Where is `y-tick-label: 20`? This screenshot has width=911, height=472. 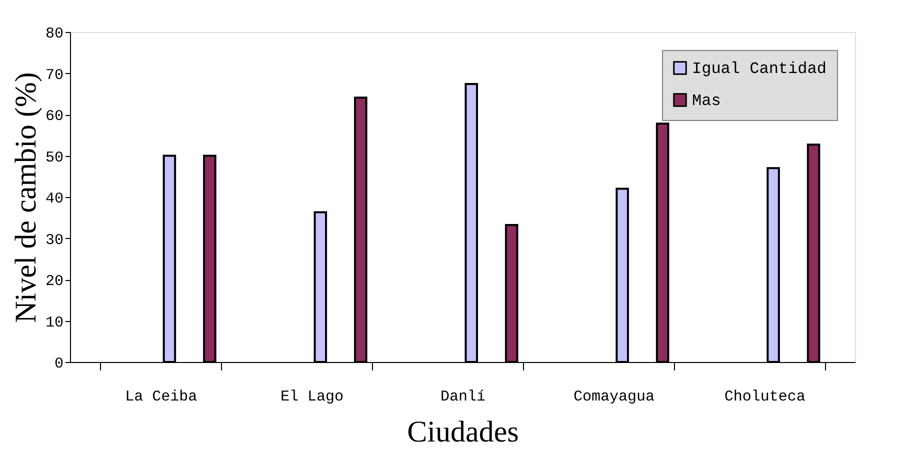
y-tick-label: 20 is located at coordinates (54, 281).